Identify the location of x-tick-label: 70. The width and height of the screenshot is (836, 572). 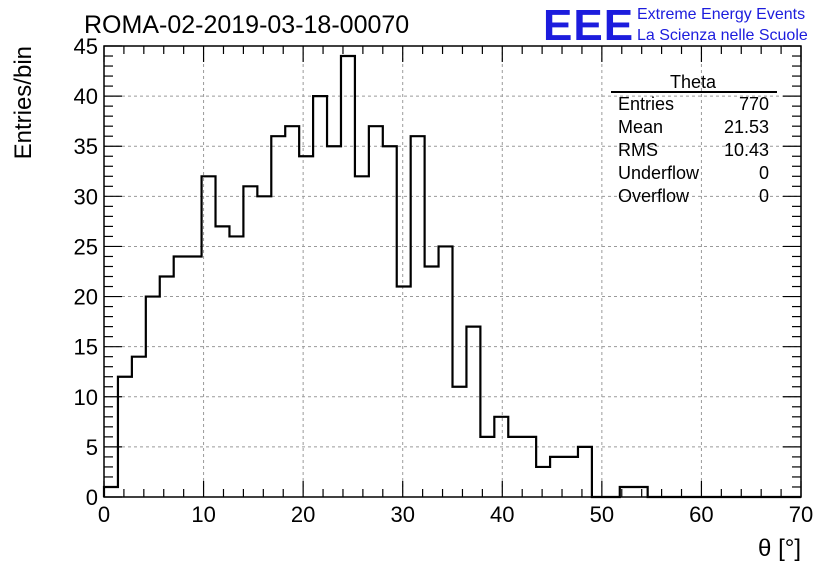
(801, 514).